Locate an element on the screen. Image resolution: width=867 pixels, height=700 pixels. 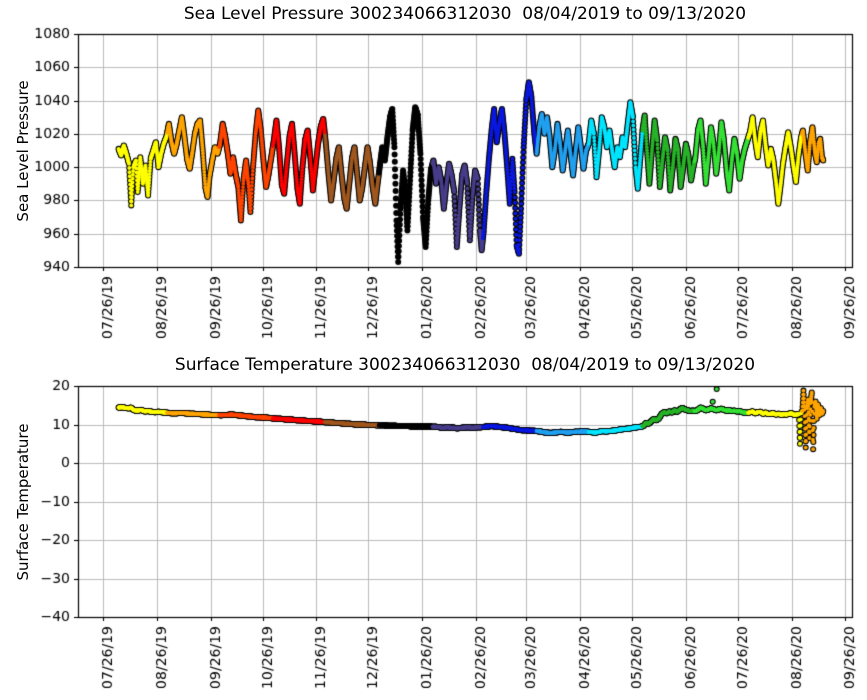
pressure-y-axis-label: Sea Level Pressure is located at coordinates (23, 151).